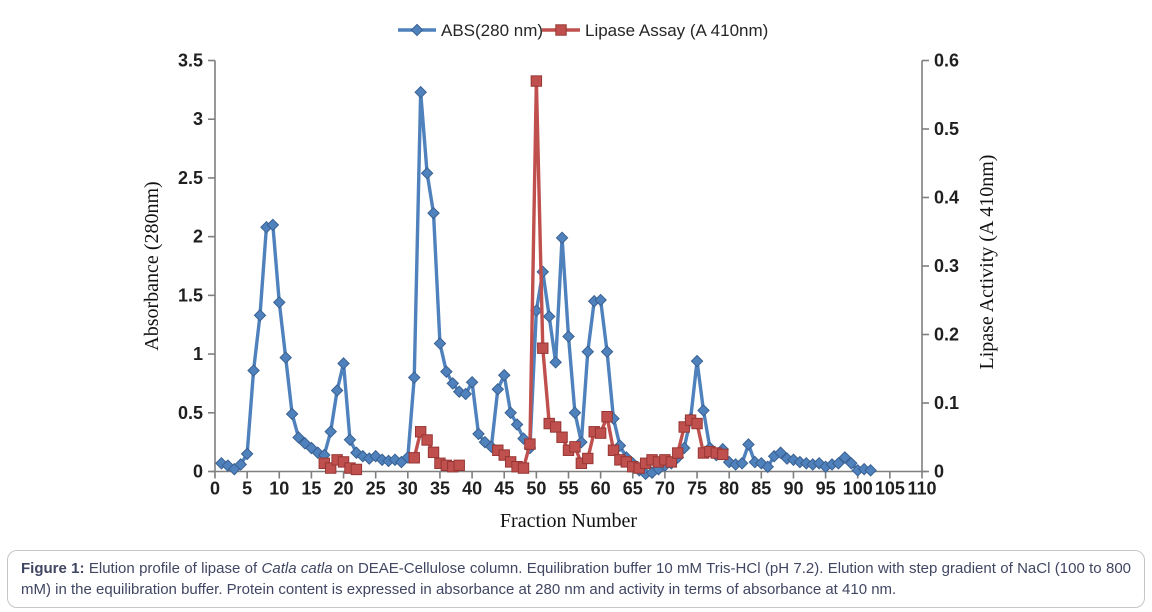  What do you see at coordinates (311, 489) in the screenshot?
I see `x-tick-label: 15` at bounding box center [311, 489].